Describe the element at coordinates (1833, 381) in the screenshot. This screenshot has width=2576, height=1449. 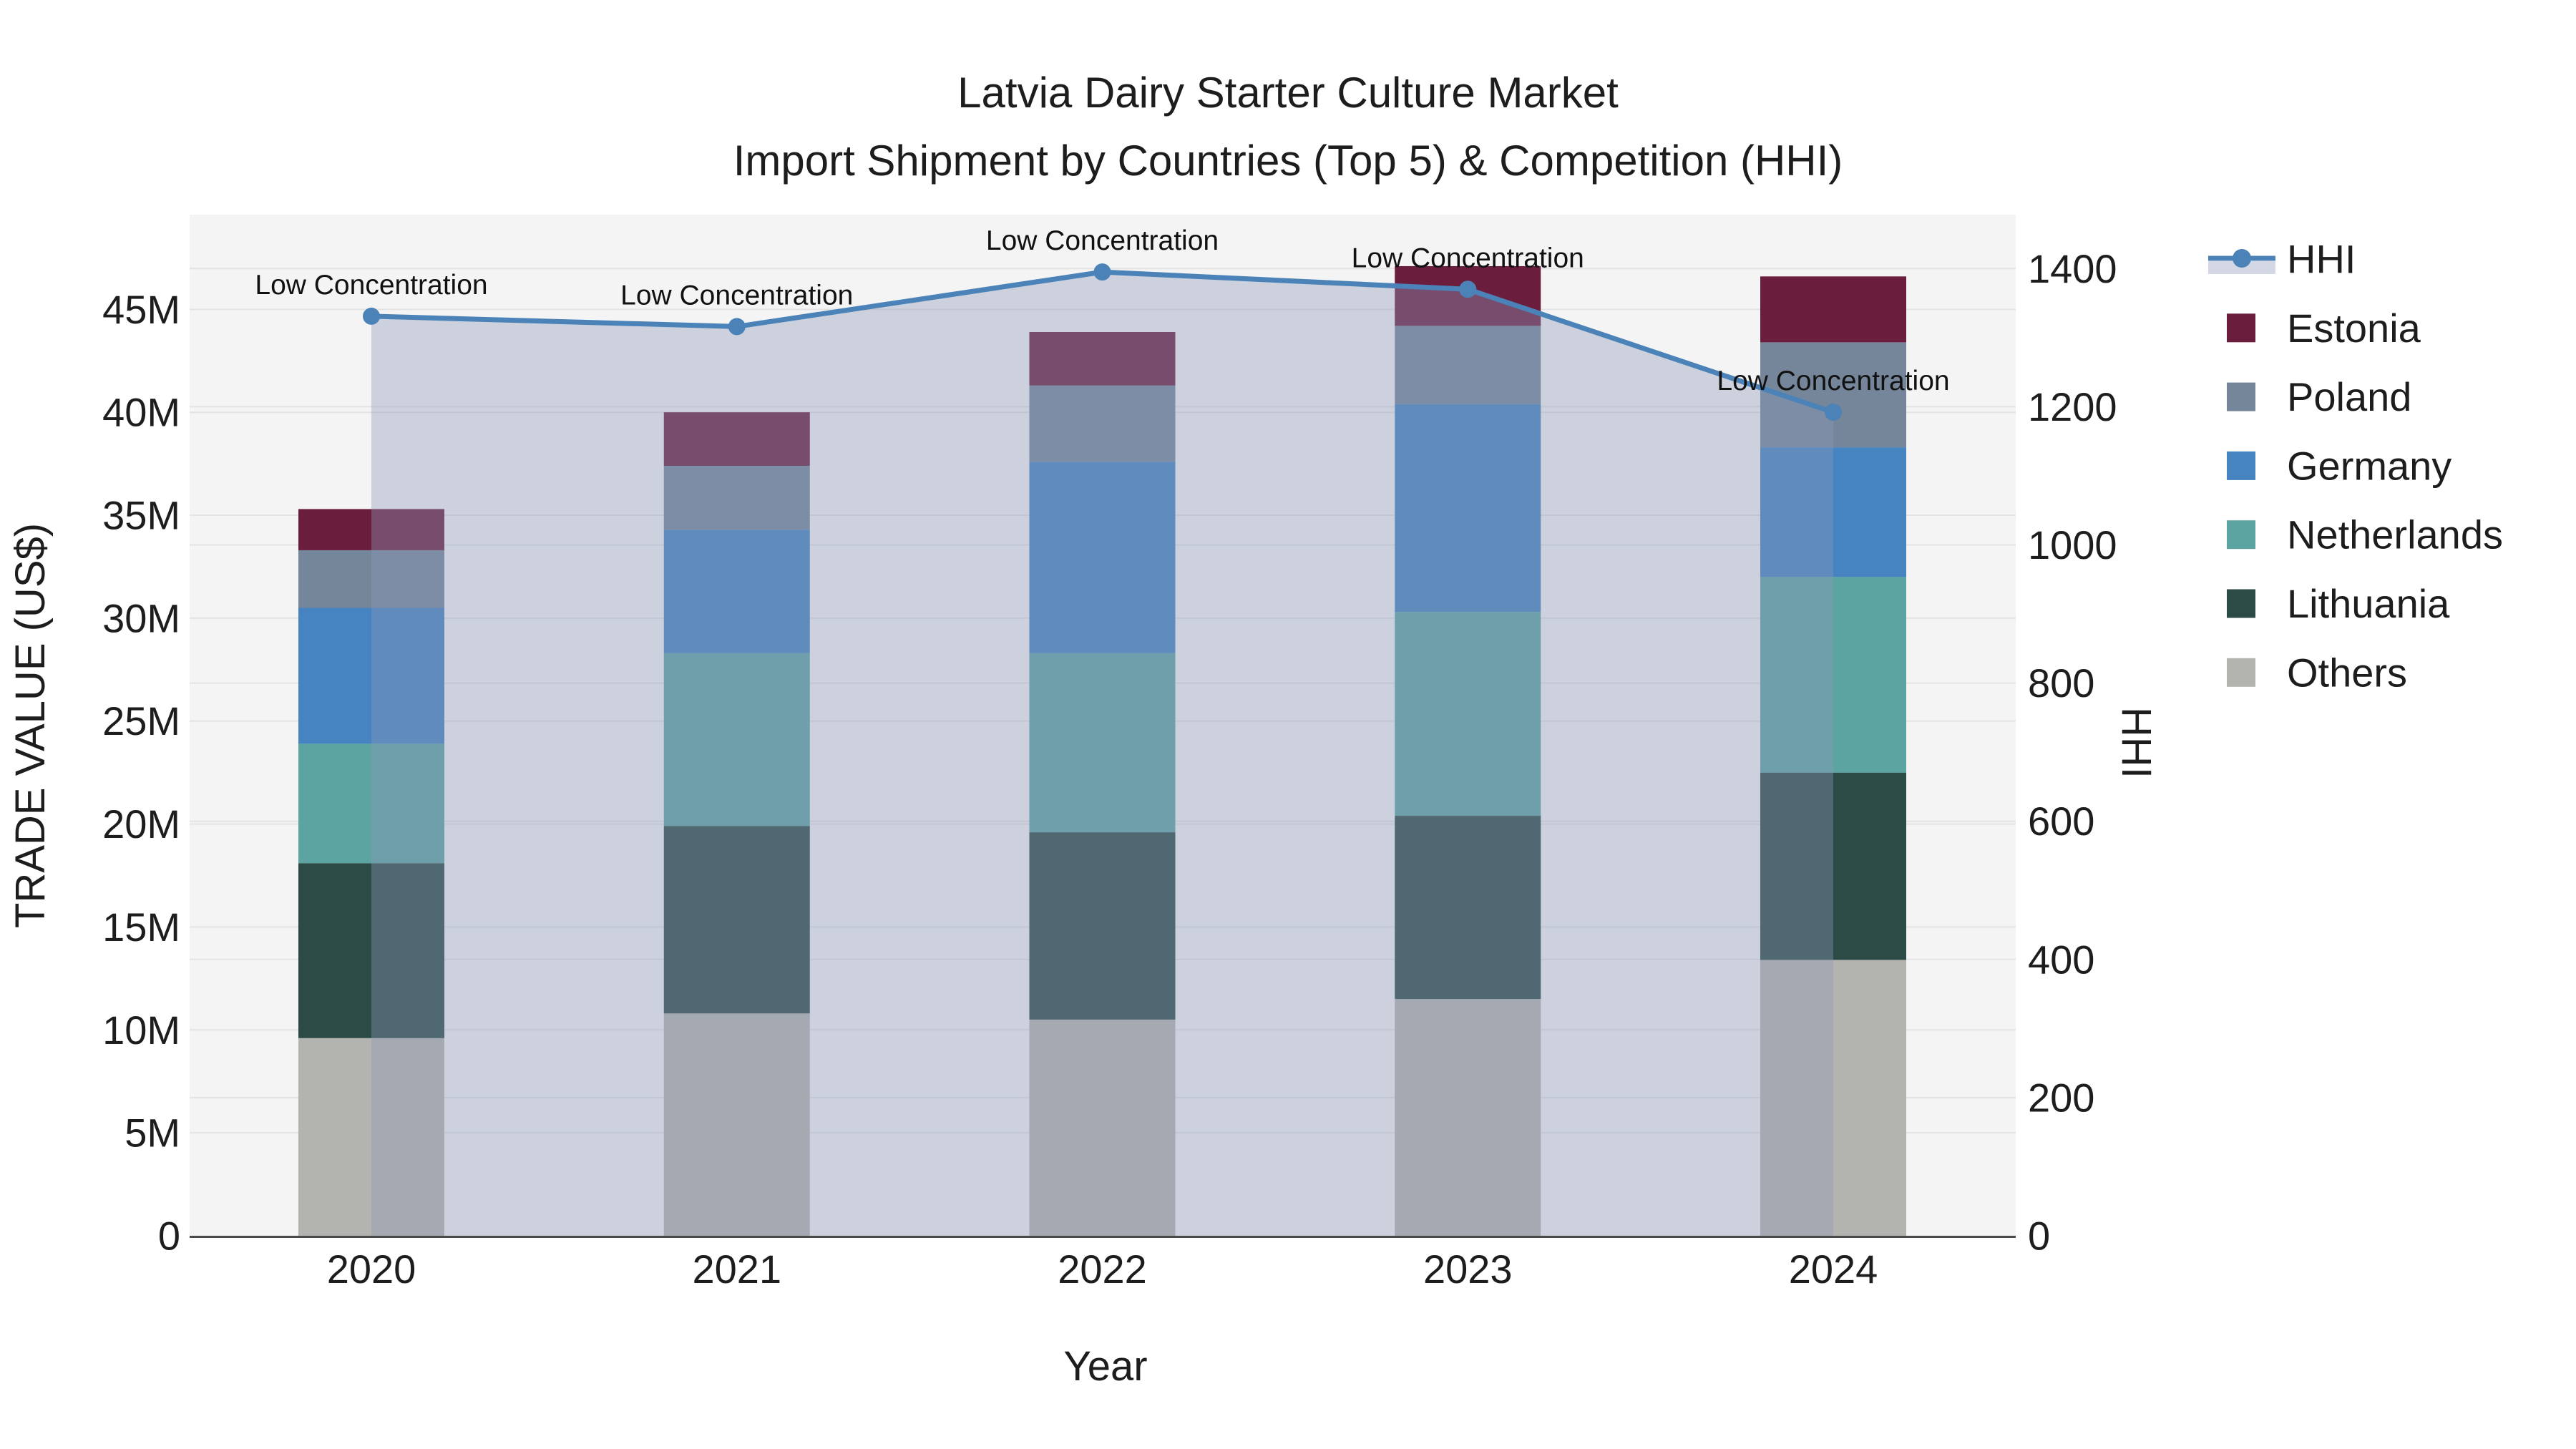
I see `annotation-low-concentration-2024: Low Concentration` at that location.